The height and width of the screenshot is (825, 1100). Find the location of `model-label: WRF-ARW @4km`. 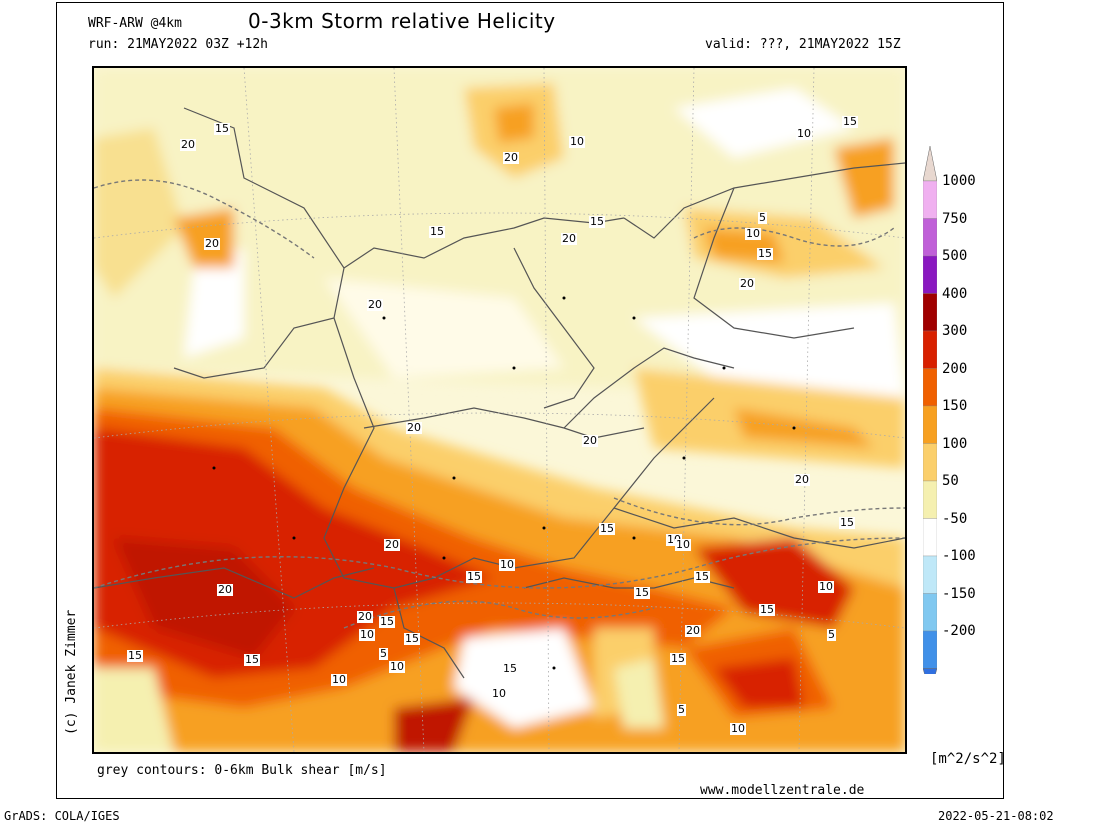

model-label: WRF-ARW @4km is located at coordinates (135, 23).